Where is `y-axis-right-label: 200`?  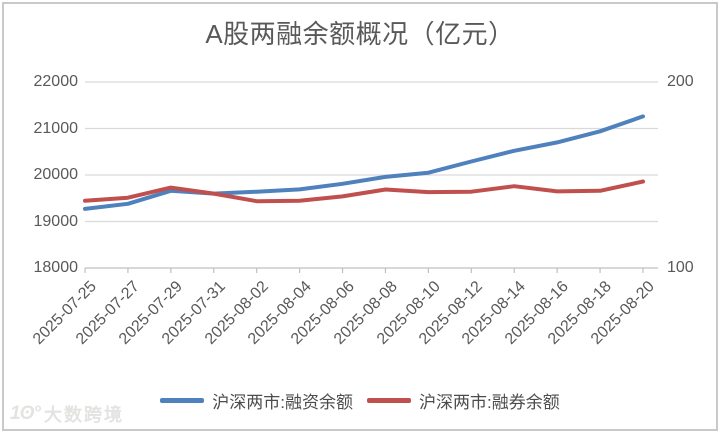
y-axis-right-label: 200 is located at coordinates (680, 81).